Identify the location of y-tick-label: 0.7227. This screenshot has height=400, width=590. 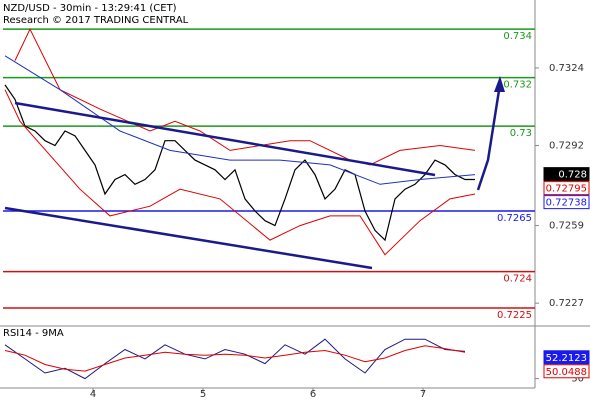
(566, 303).